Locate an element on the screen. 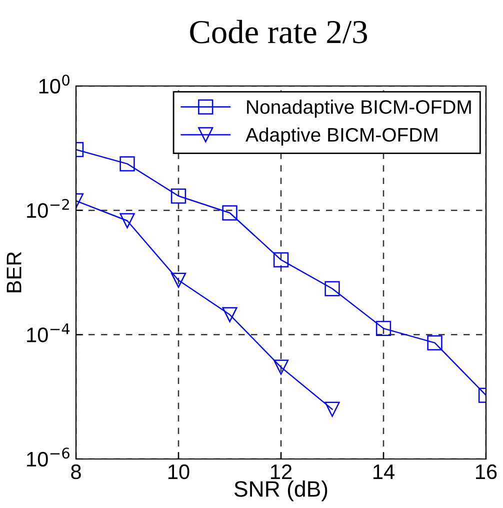 The width and height of the screenshot is (503, 508). x-tick-label: 8 is located at coordinates (76, 472).